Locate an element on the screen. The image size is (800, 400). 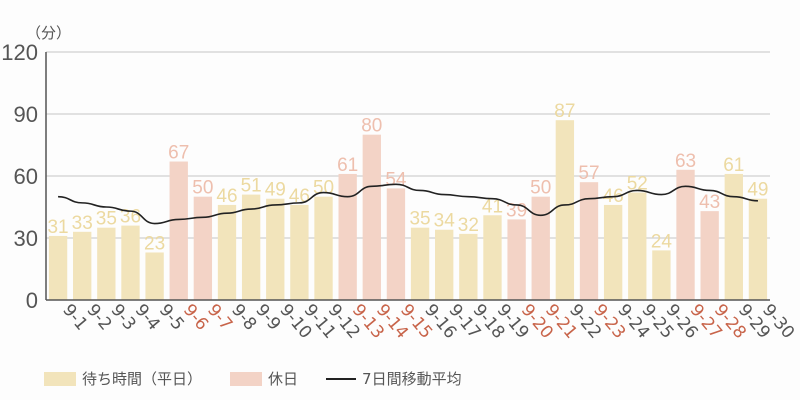
bar-value-label: 57 is located at coordinates (588, 173).